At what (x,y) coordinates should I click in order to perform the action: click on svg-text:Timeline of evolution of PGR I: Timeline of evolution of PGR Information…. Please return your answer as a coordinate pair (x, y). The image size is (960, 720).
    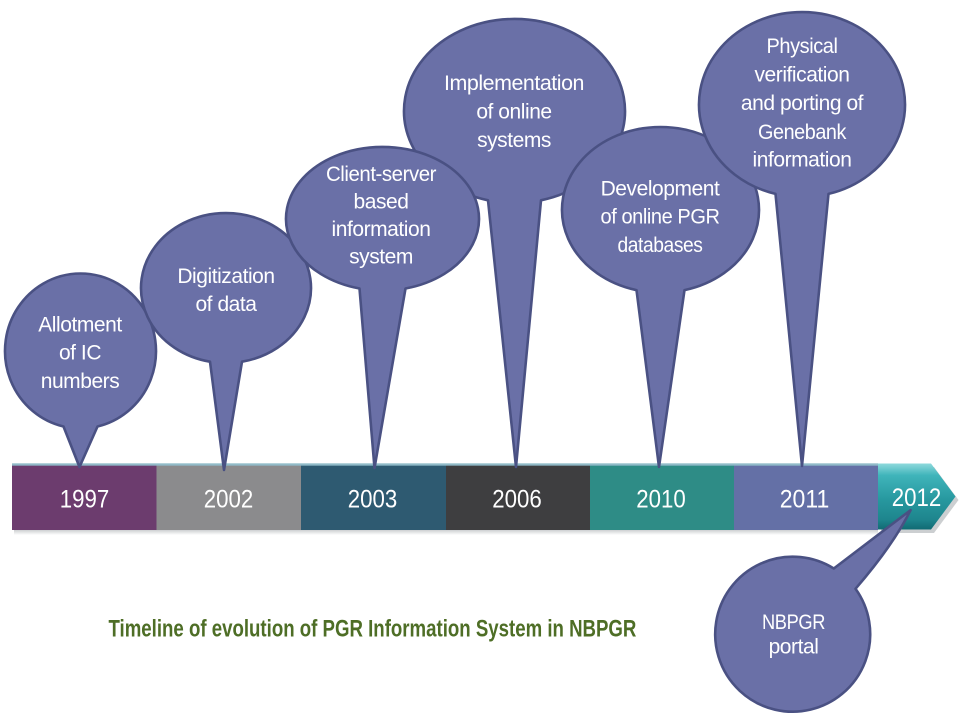
    Looking at the image, I should click on (373, 628).